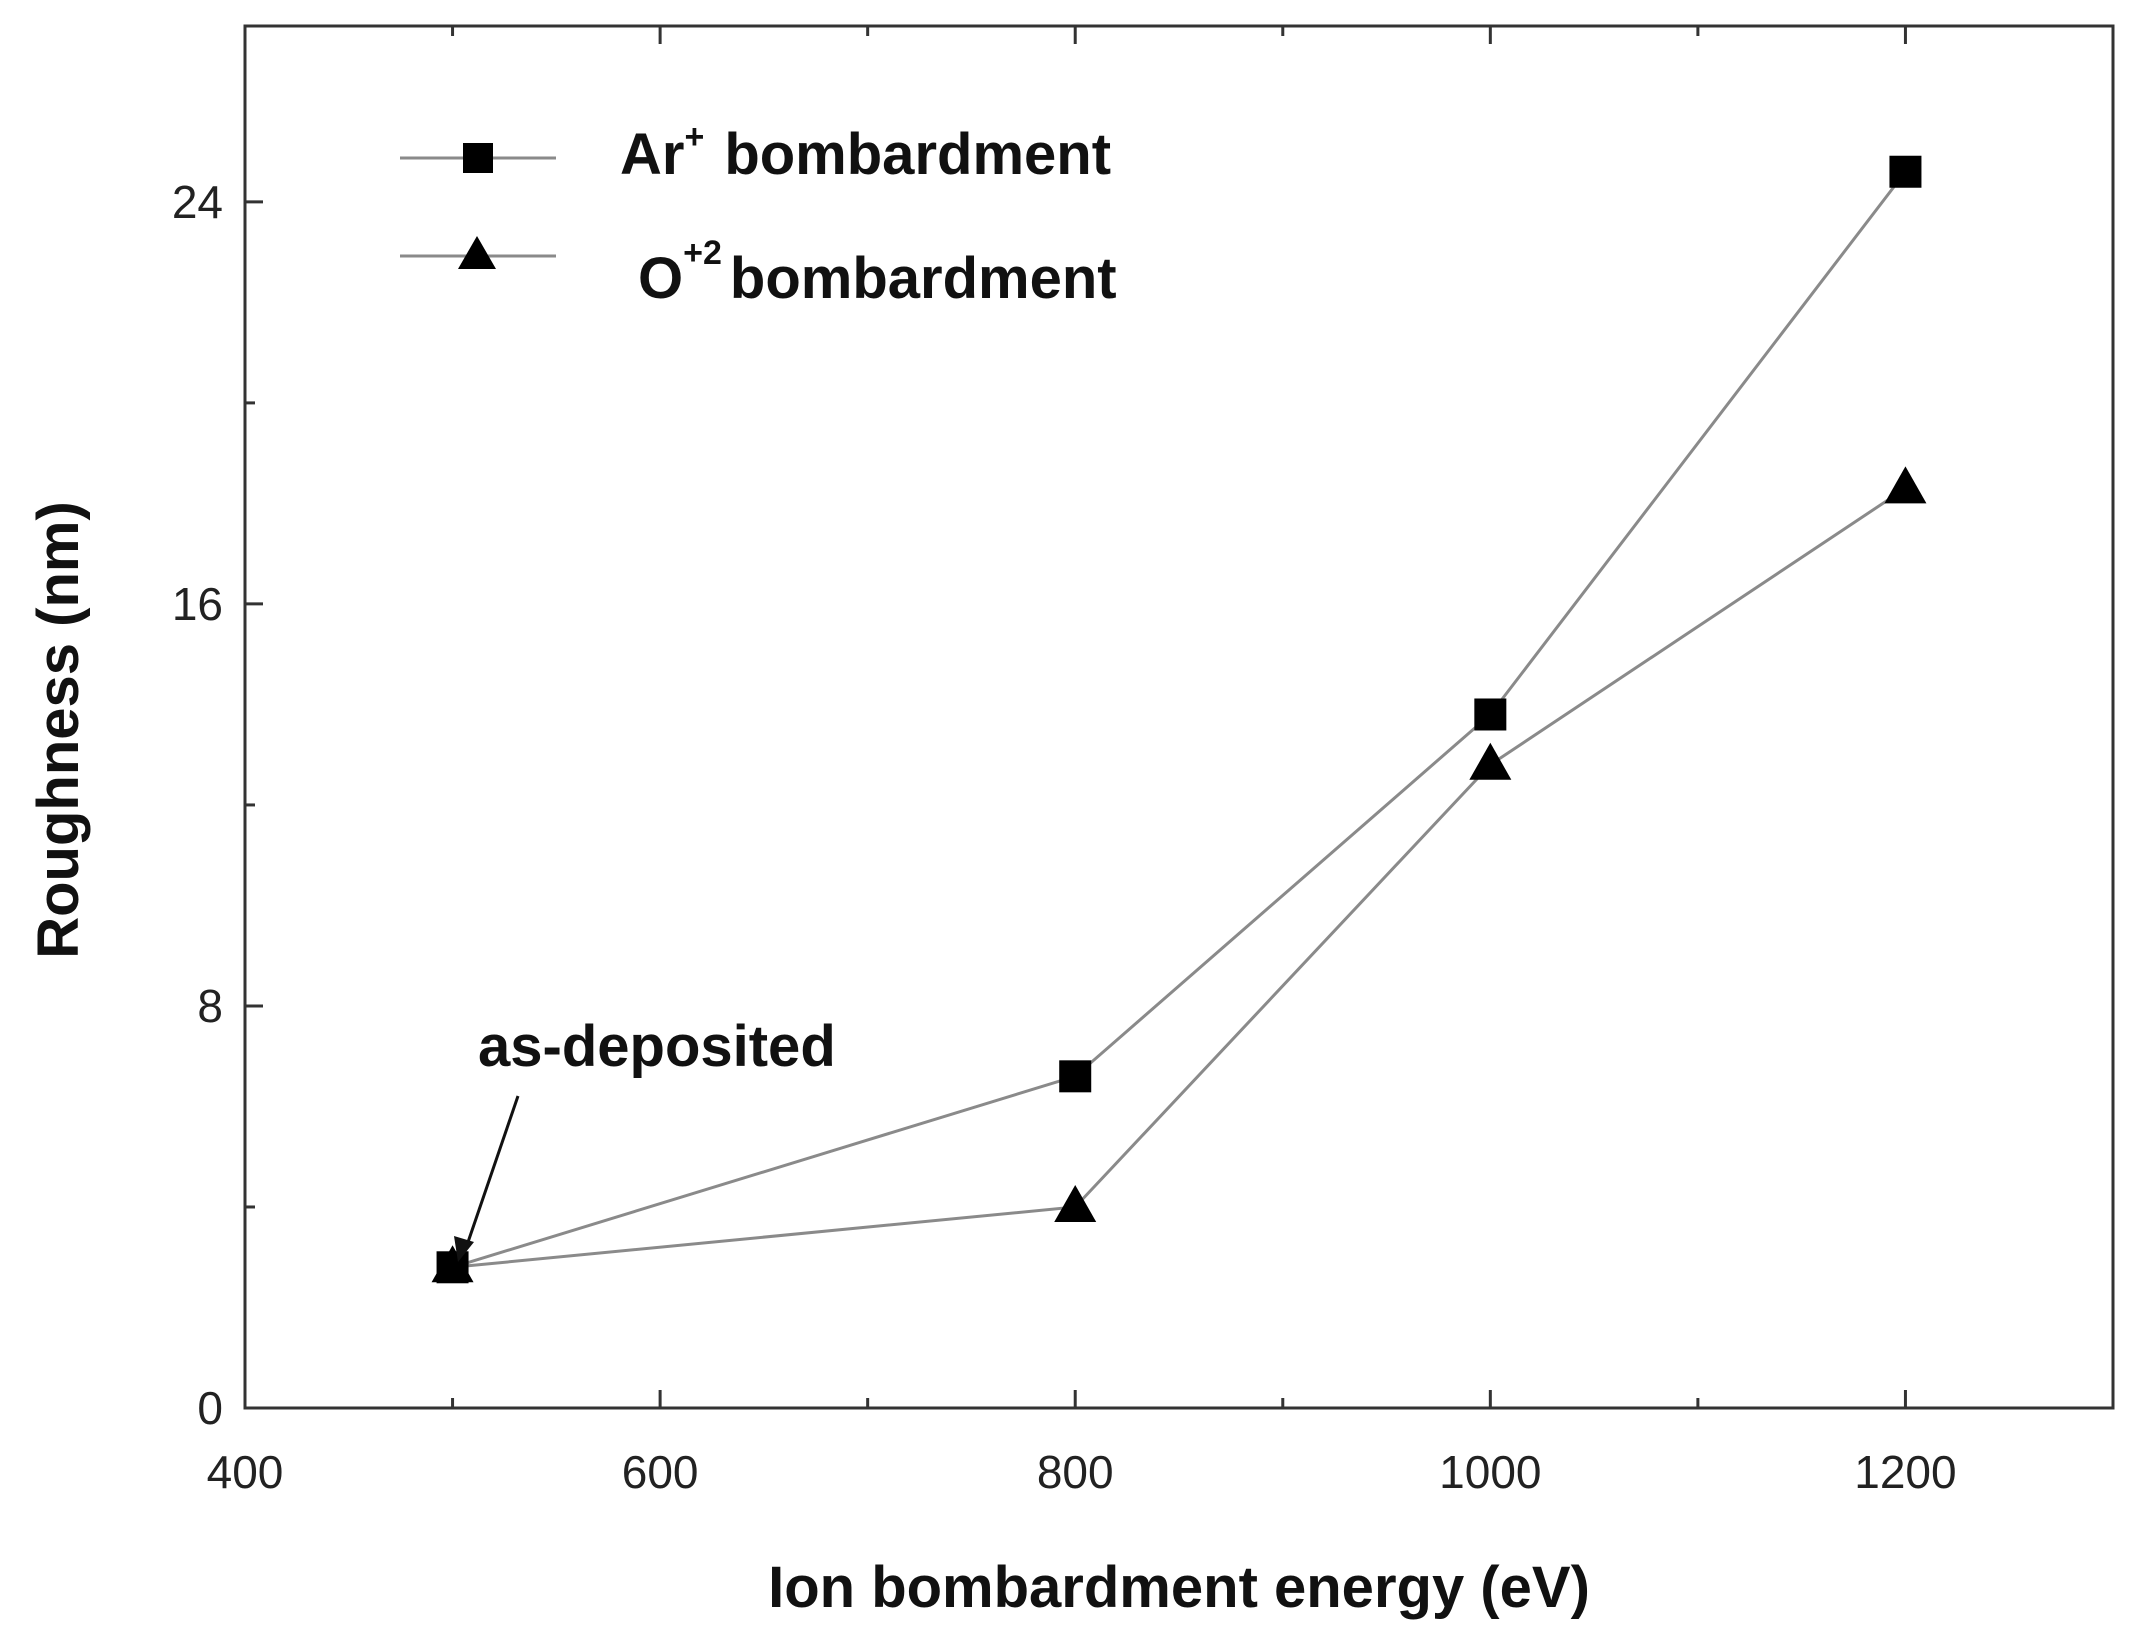  Describe the element at coordinates (197, 202) in the screenshot. I see `y-tick-label: 24` at that location.